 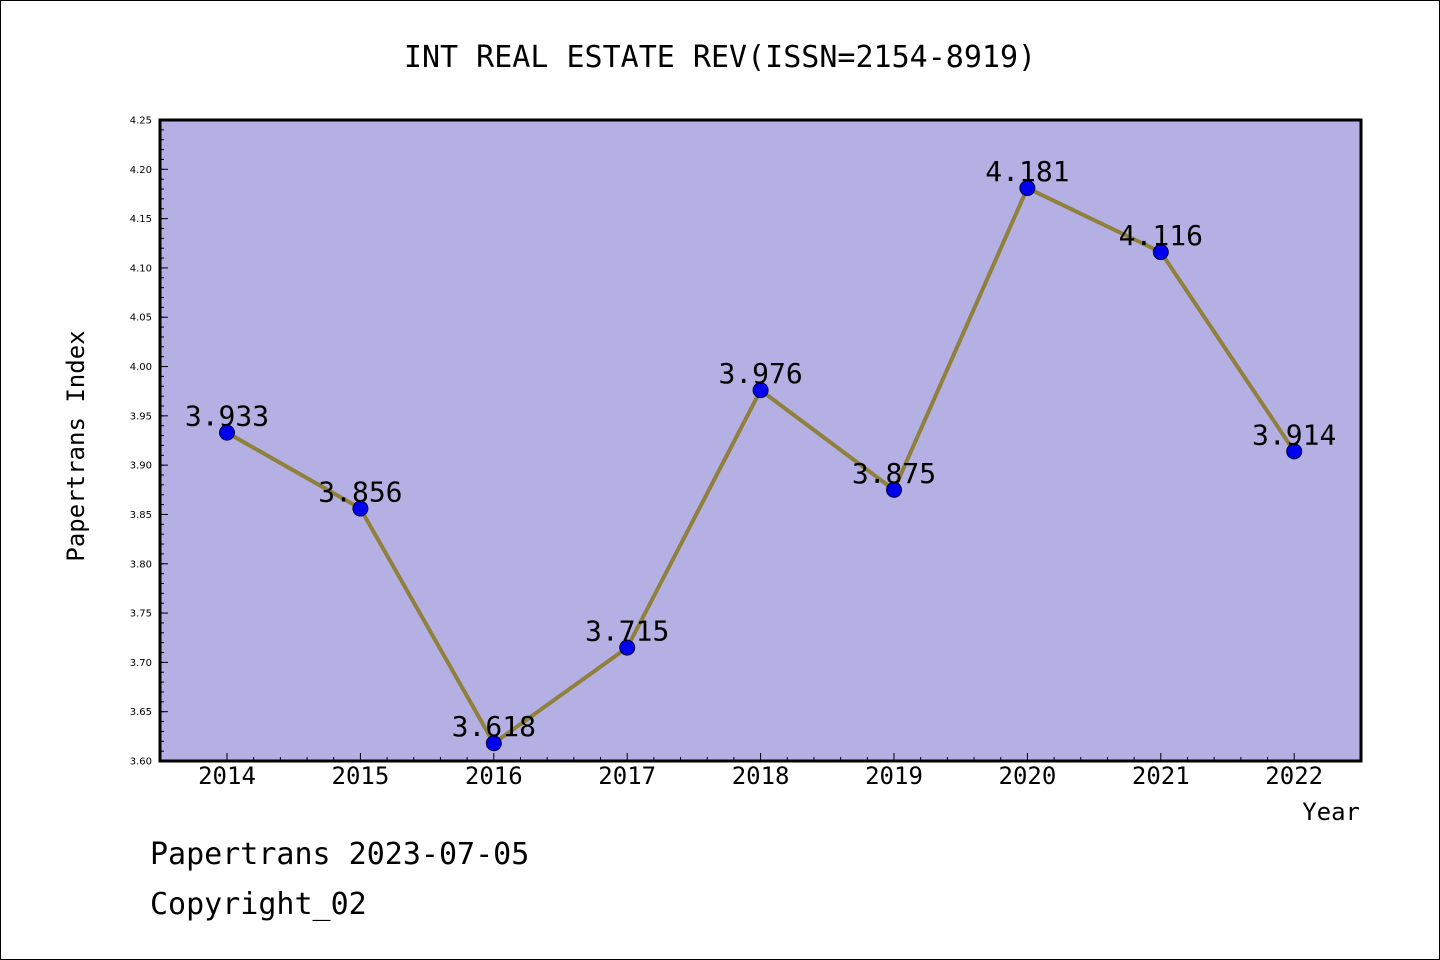 I want to click on x-tick-label: 2015, so click(x=361, y=776).